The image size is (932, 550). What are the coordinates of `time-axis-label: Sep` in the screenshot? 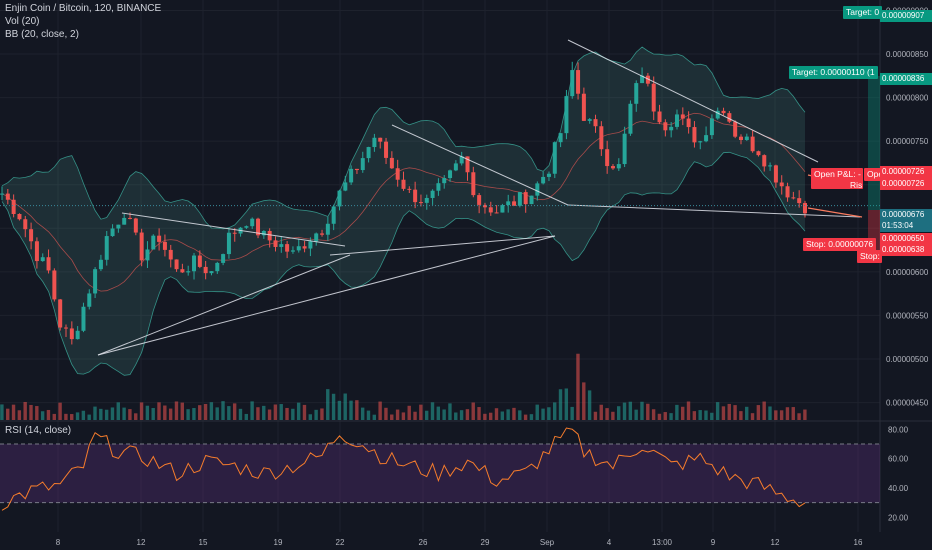 It's located at (547, 542).